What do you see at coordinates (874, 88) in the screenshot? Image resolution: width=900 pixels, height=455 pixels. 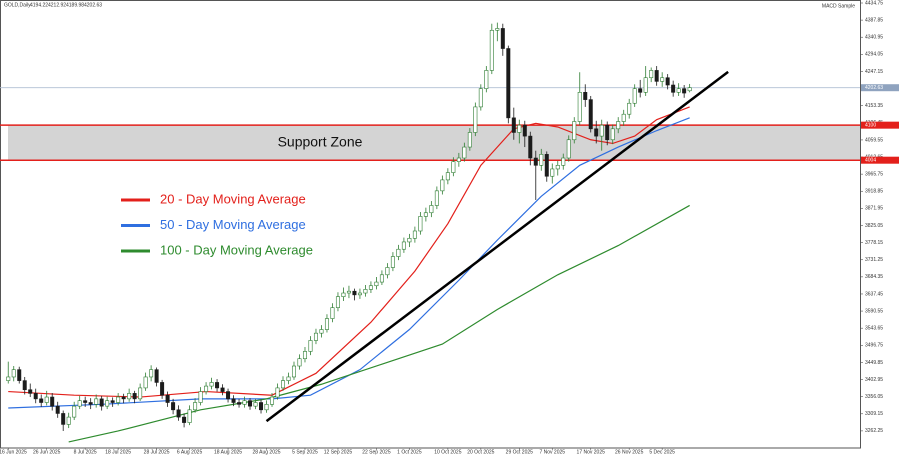 I see `current-price-label: 4202.63` at bounding box center [874, 88].